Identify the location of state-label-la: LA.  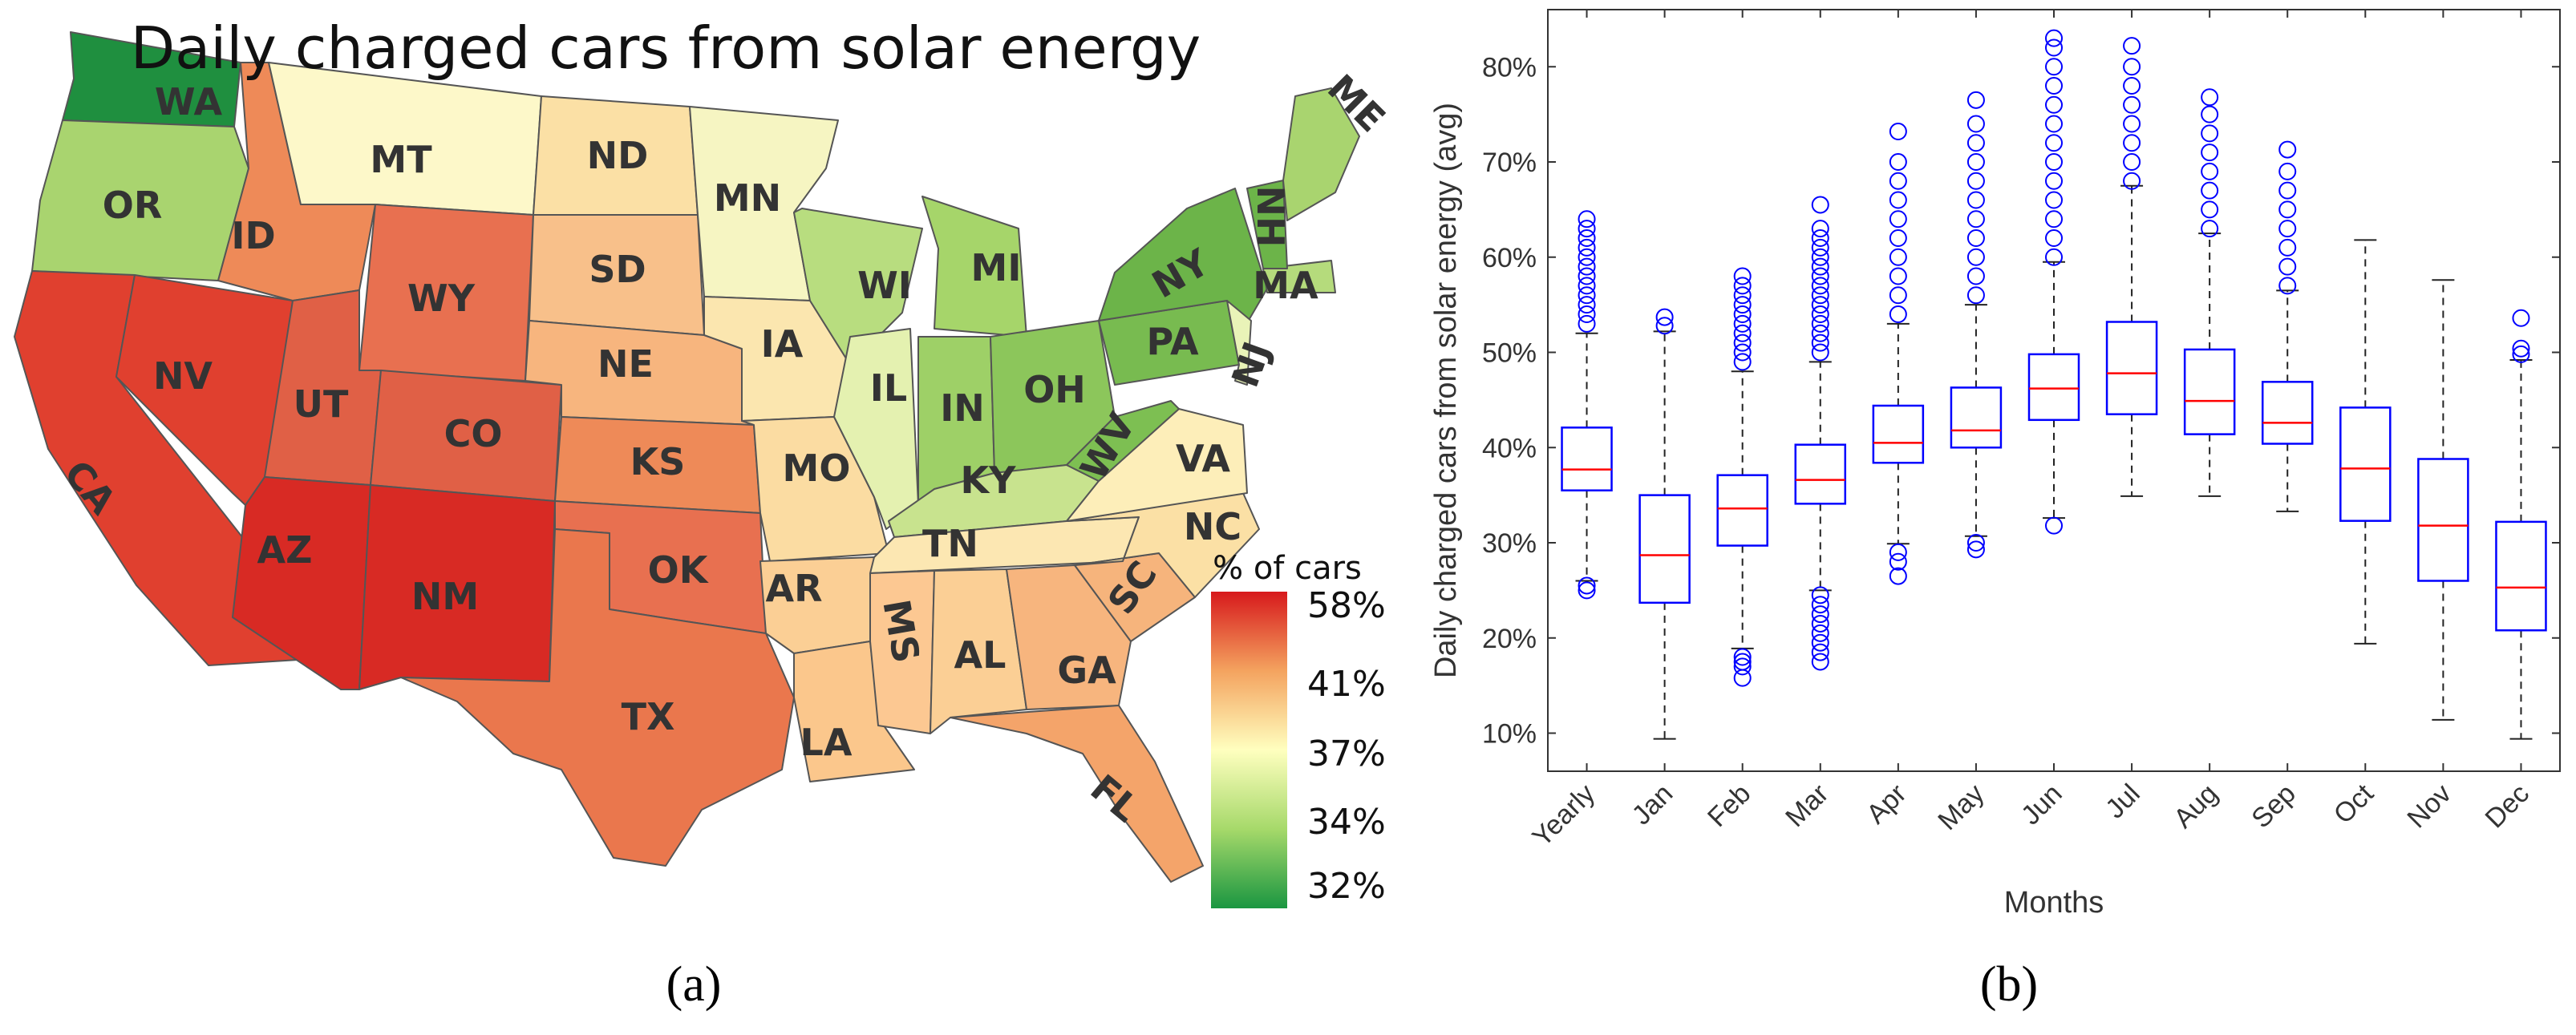
(826, 742).